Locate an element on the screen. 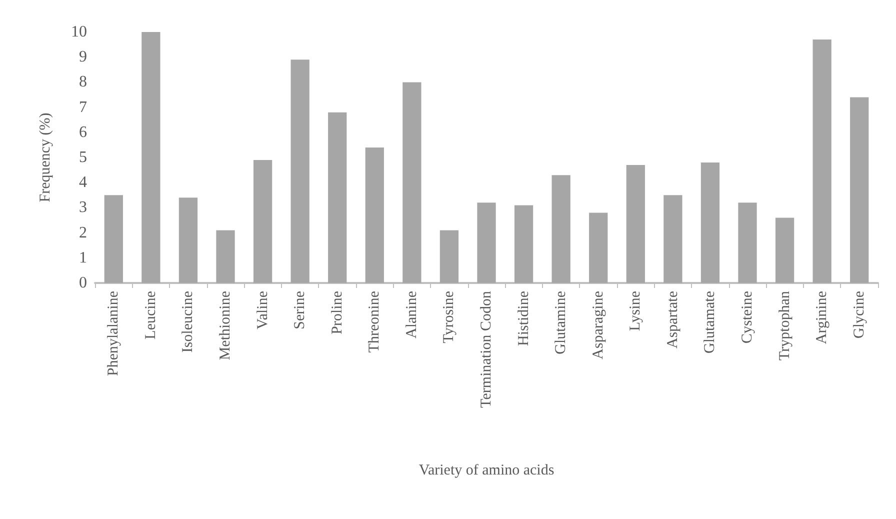  x-tick-label: Tryptophan is located at coordinates (784, 325).